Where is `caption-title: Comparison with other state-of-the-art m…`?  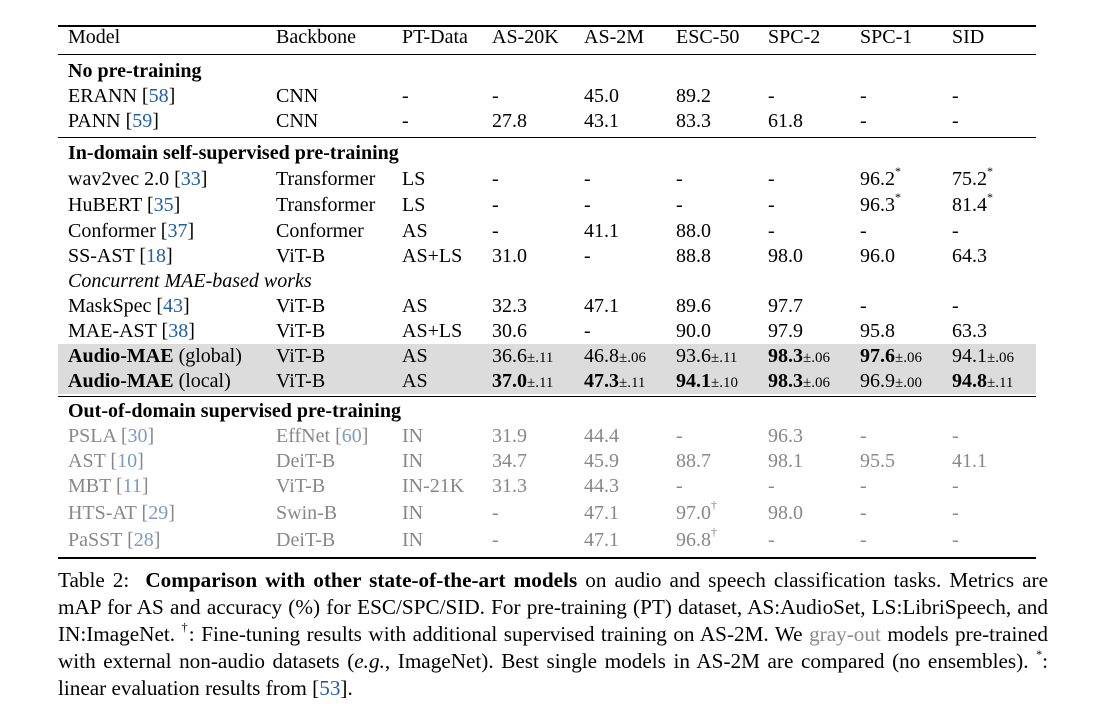 caption-title: Comparison with other state-of-the-art m… is located at coordinates (361, 580).